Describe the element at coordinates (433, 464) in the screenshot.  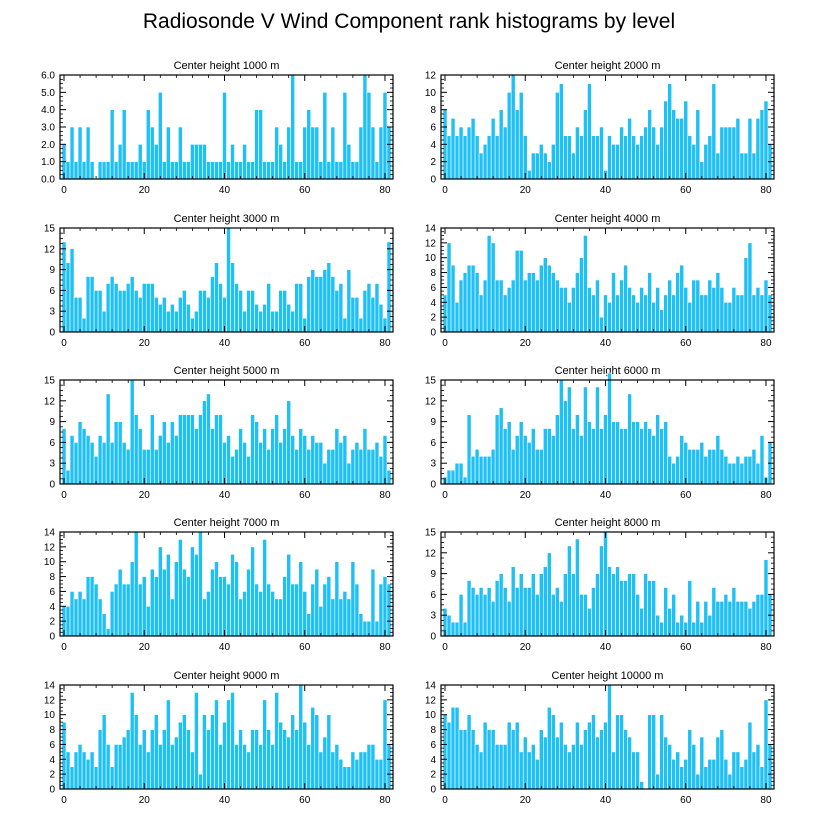
I see `y-tick-label: 3` at that location.